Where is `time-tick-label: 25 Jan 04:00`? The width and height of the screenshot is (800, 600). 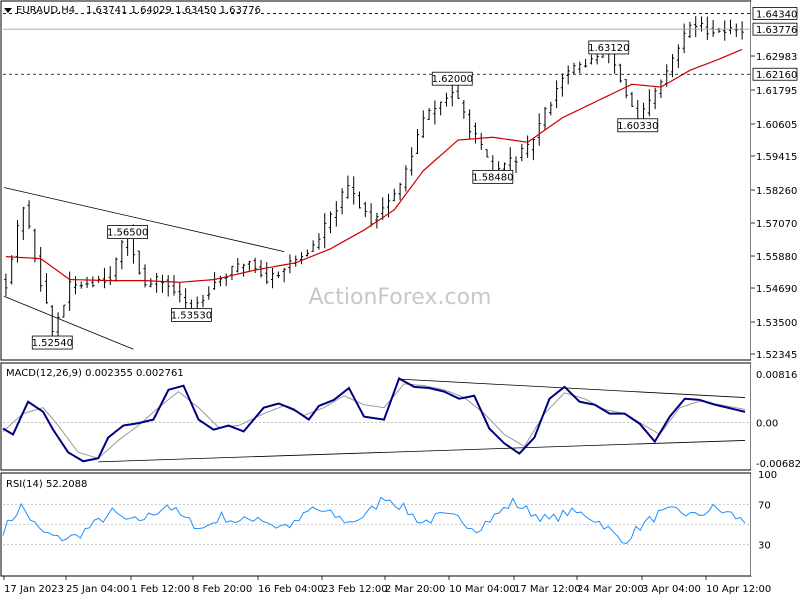
time-tick-label: 25 Jan 04:00 is located at coordinates (97, 589).